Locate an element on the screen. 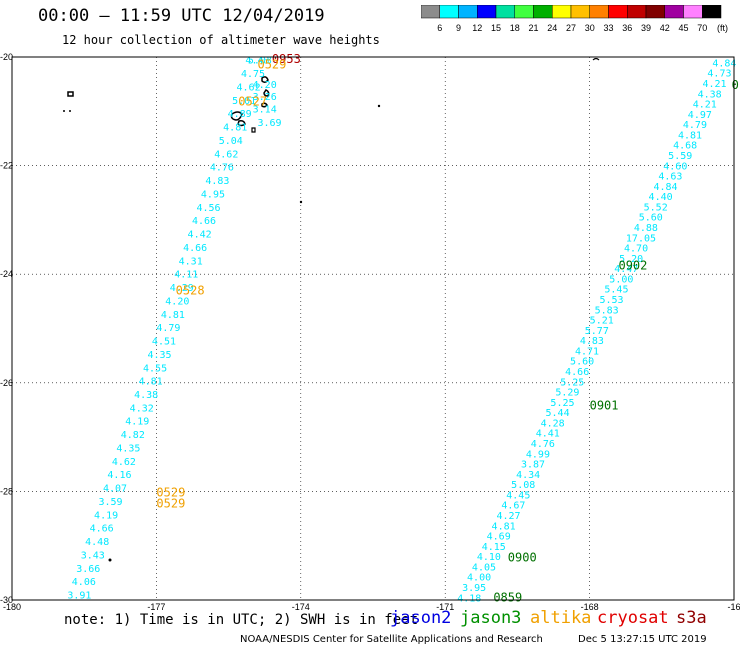 The image size is (740, 650). y-tick-label: -26 is located at coordinates (6, 383).